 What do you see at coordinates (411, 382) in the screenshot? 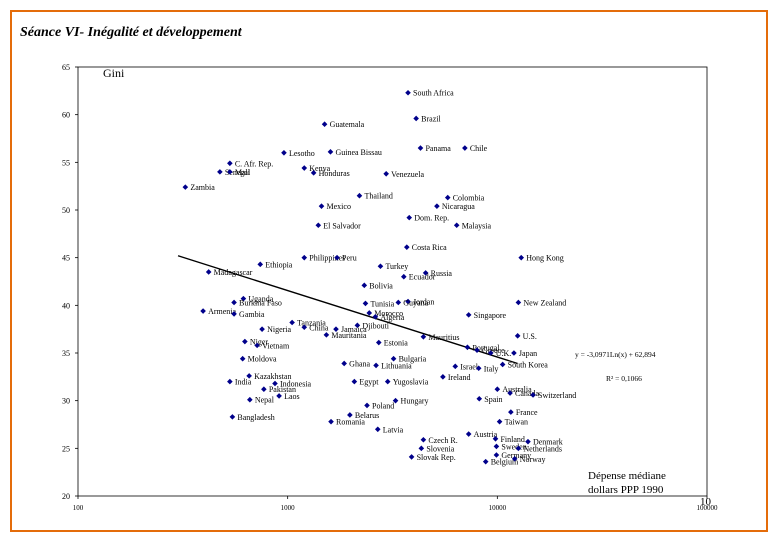
I see `point-label: Yugoslavia` at bounding box center [411, 382].